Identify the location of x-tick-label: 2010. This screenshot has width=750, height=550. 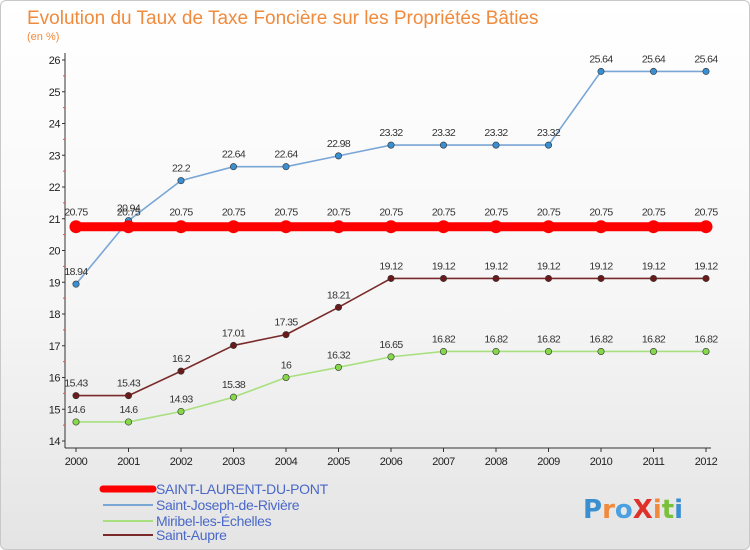
(601, 462).